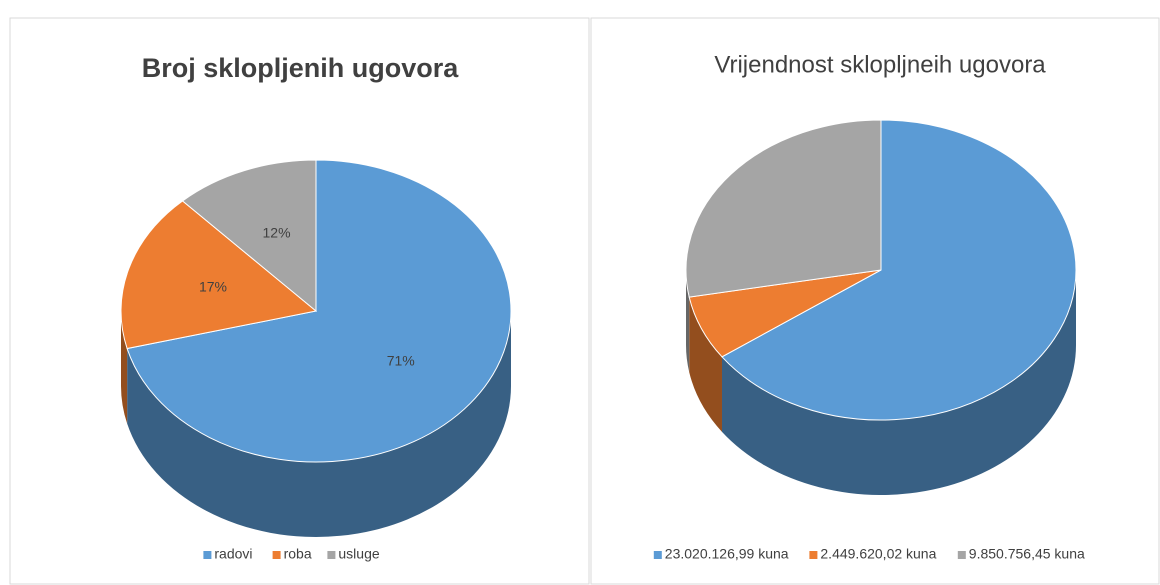 The width and height of the screenshot is (1160, 585). Describe the element at coordinates (1027, 554) in the screenshot. I see `legend-label: 9.850.756,45 kuna` at that location.